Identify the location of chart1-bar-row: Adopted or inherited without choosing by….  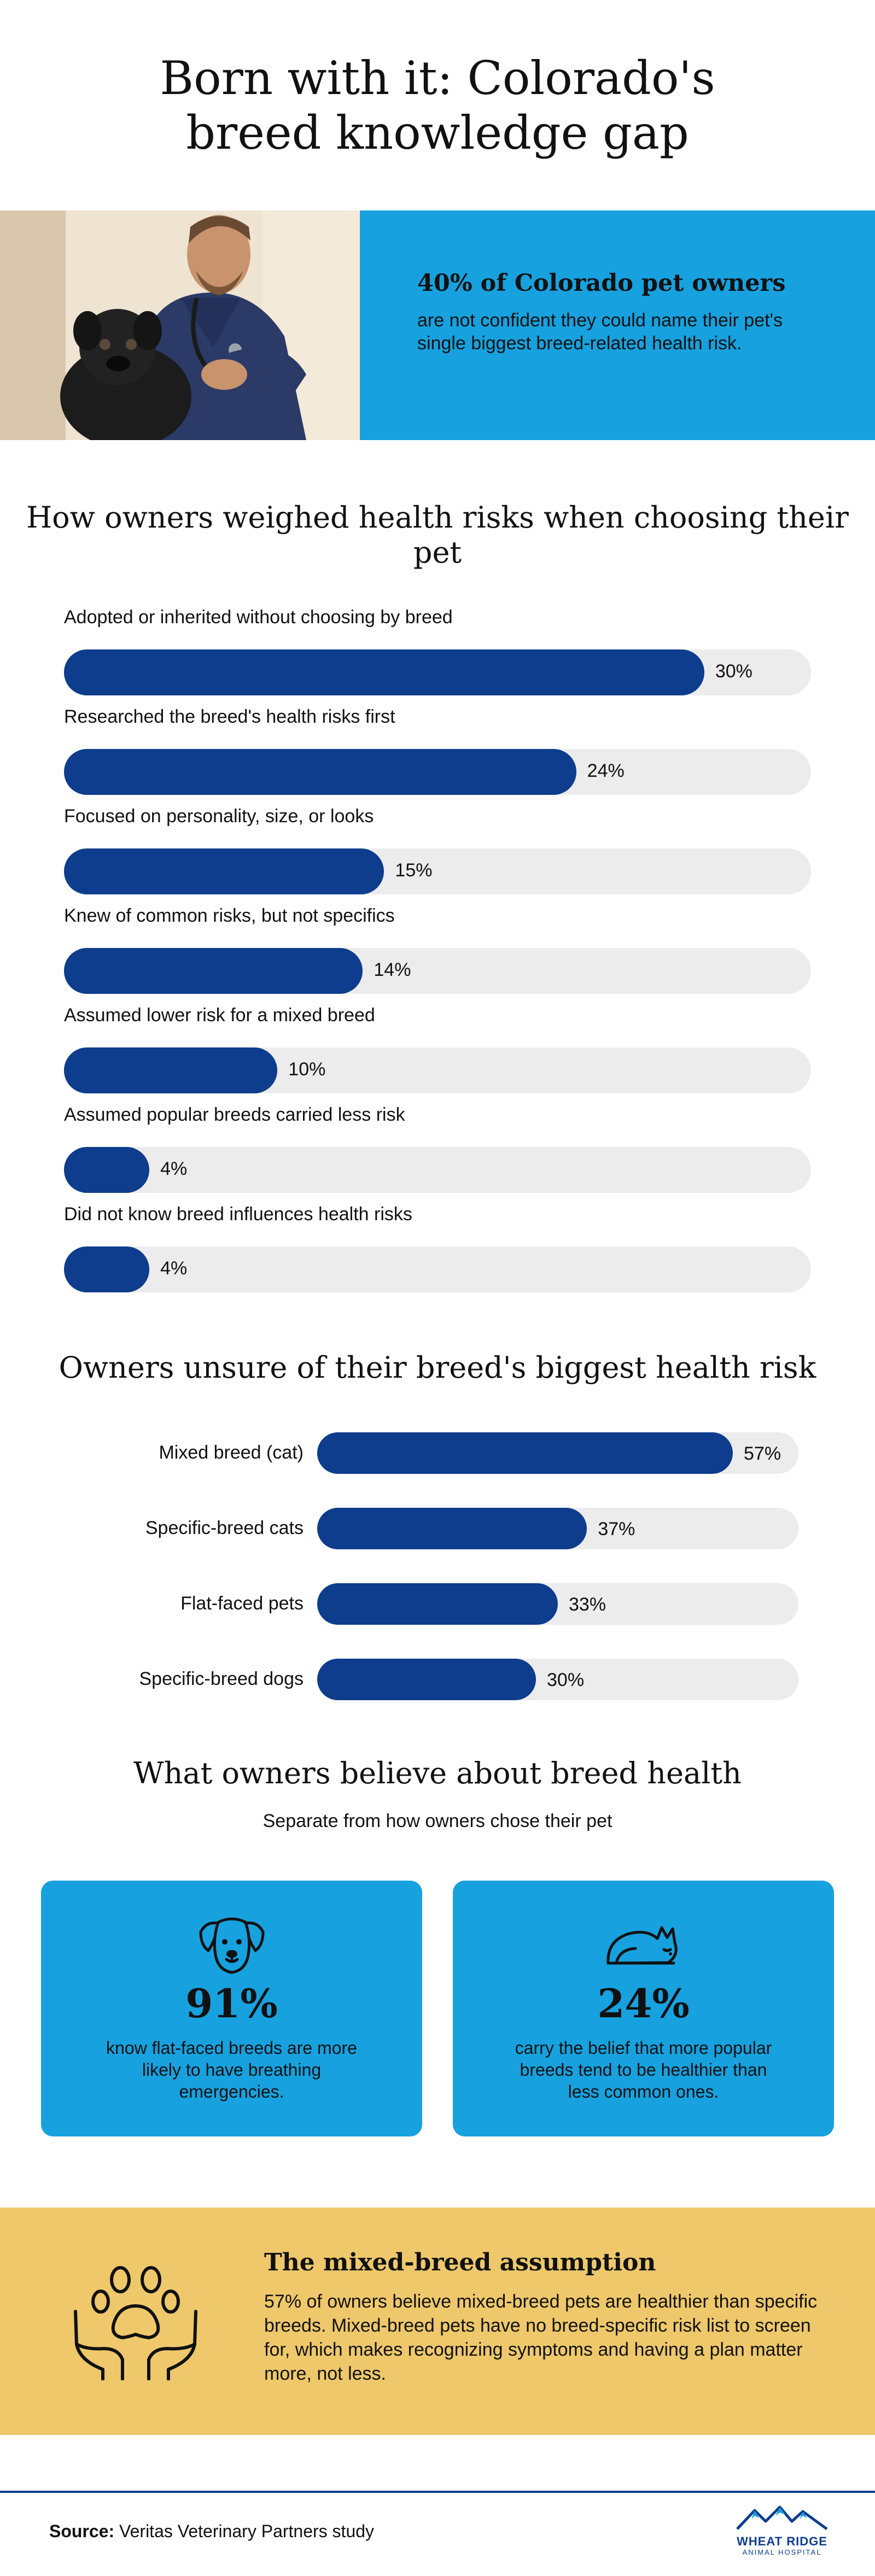
(437, 657).